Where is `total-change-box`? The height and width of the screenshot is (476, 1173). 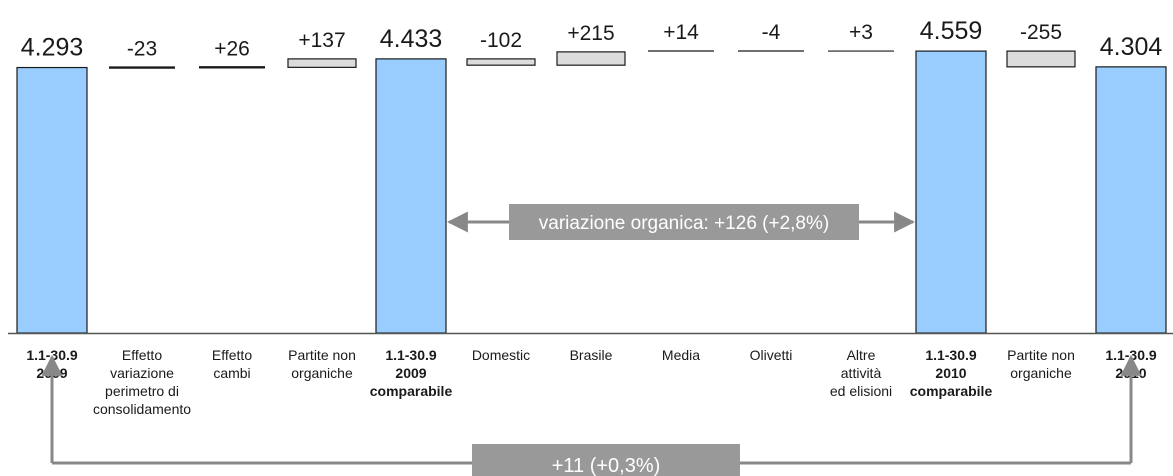
total-change-box is located at coordinates (606, 460).